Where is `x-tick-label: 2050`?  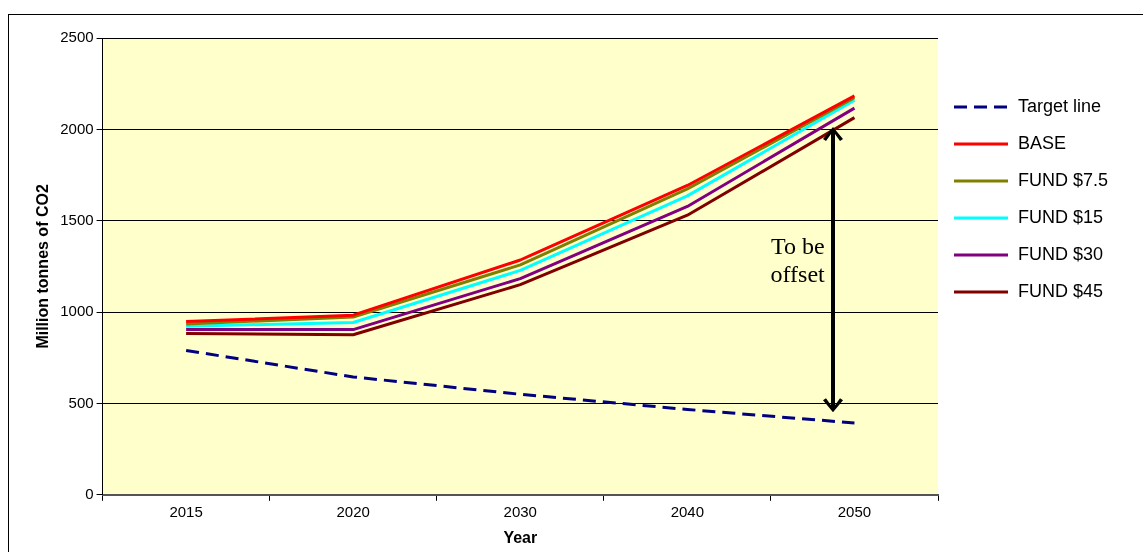 x-tick-label: 2050 is located at coordinates (854, 511).